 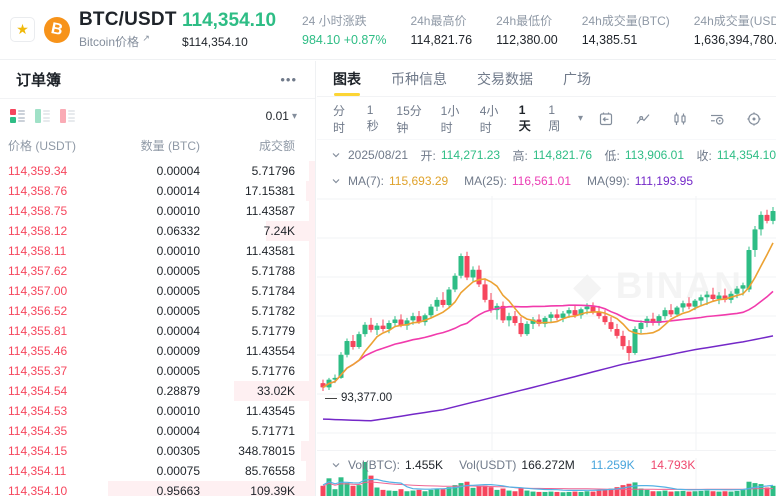 What do you see at coordinates (734, 30) in the screenshot?
I see `header-stat: 24h成交量(USDT)1,636,394,780.74` at bounding box center [734, 30].